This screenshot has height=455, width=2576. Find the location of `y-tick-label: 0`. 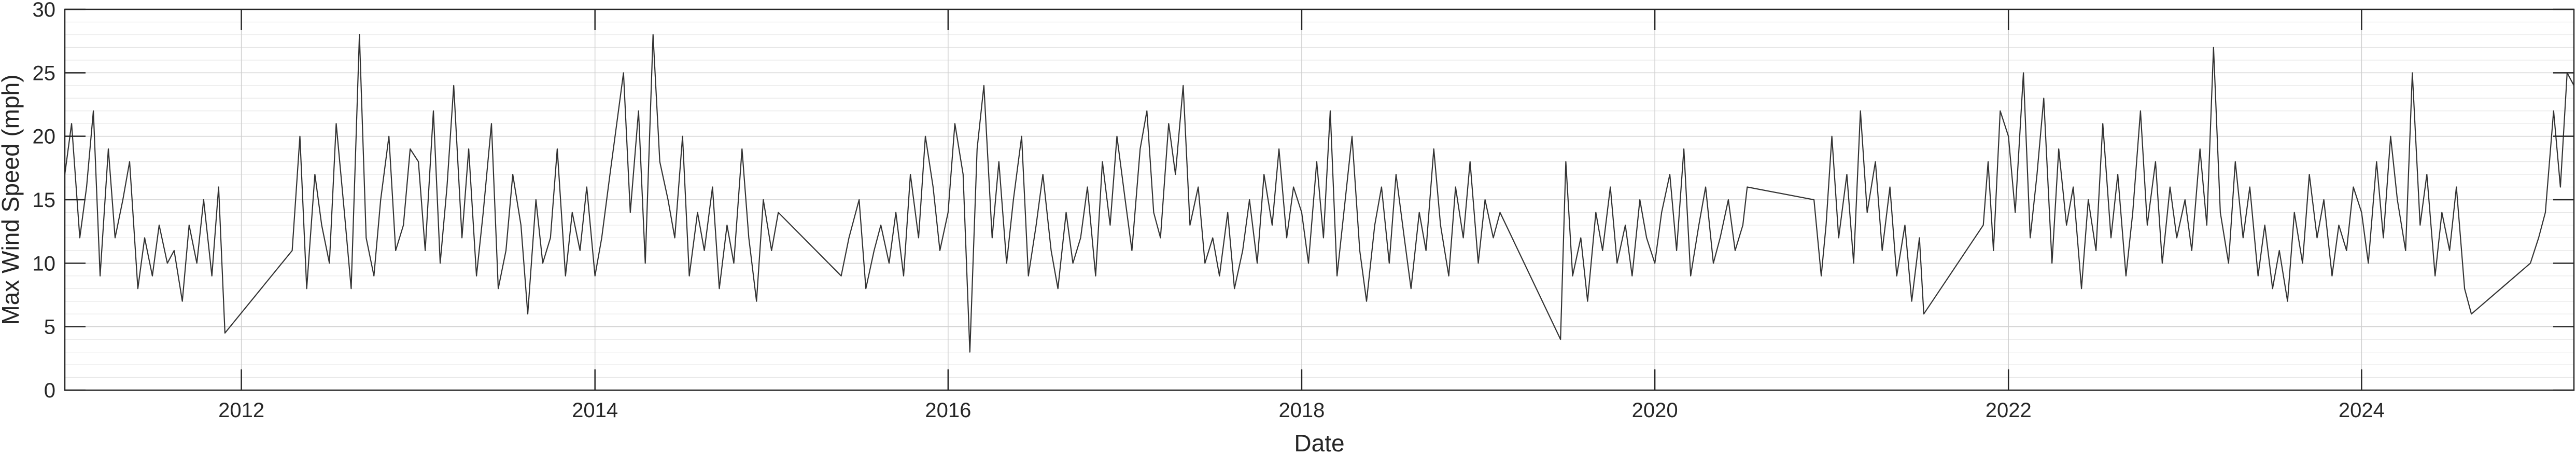

y-tick-label: 0 is located at coordinates (49, 391).